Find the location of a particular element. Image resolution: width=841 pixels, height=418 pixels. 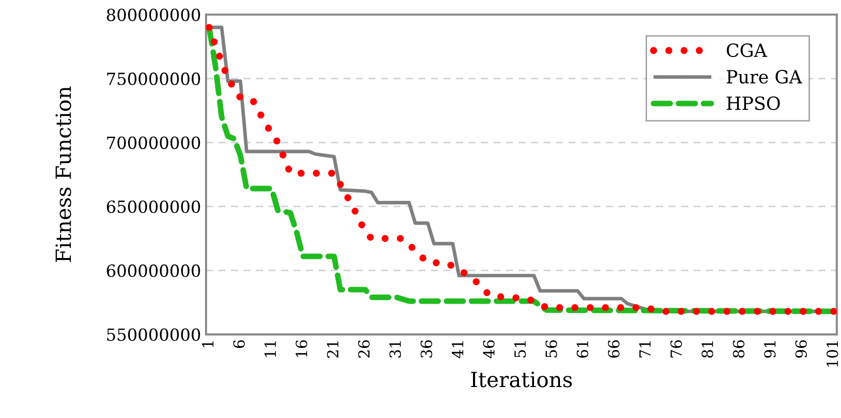

x-tick-label: 16 is located at coordinates (302, 348).